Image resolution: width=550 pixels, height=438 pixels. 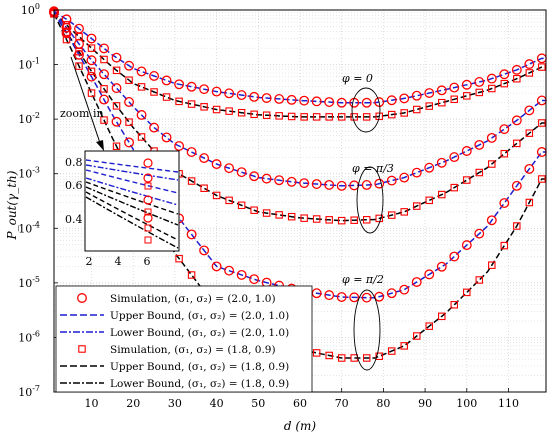 What do you see at coordinates (82, 113) in the screenshot?
I see `zoom-in-label: zoom in` at bounding box center [82, 113].